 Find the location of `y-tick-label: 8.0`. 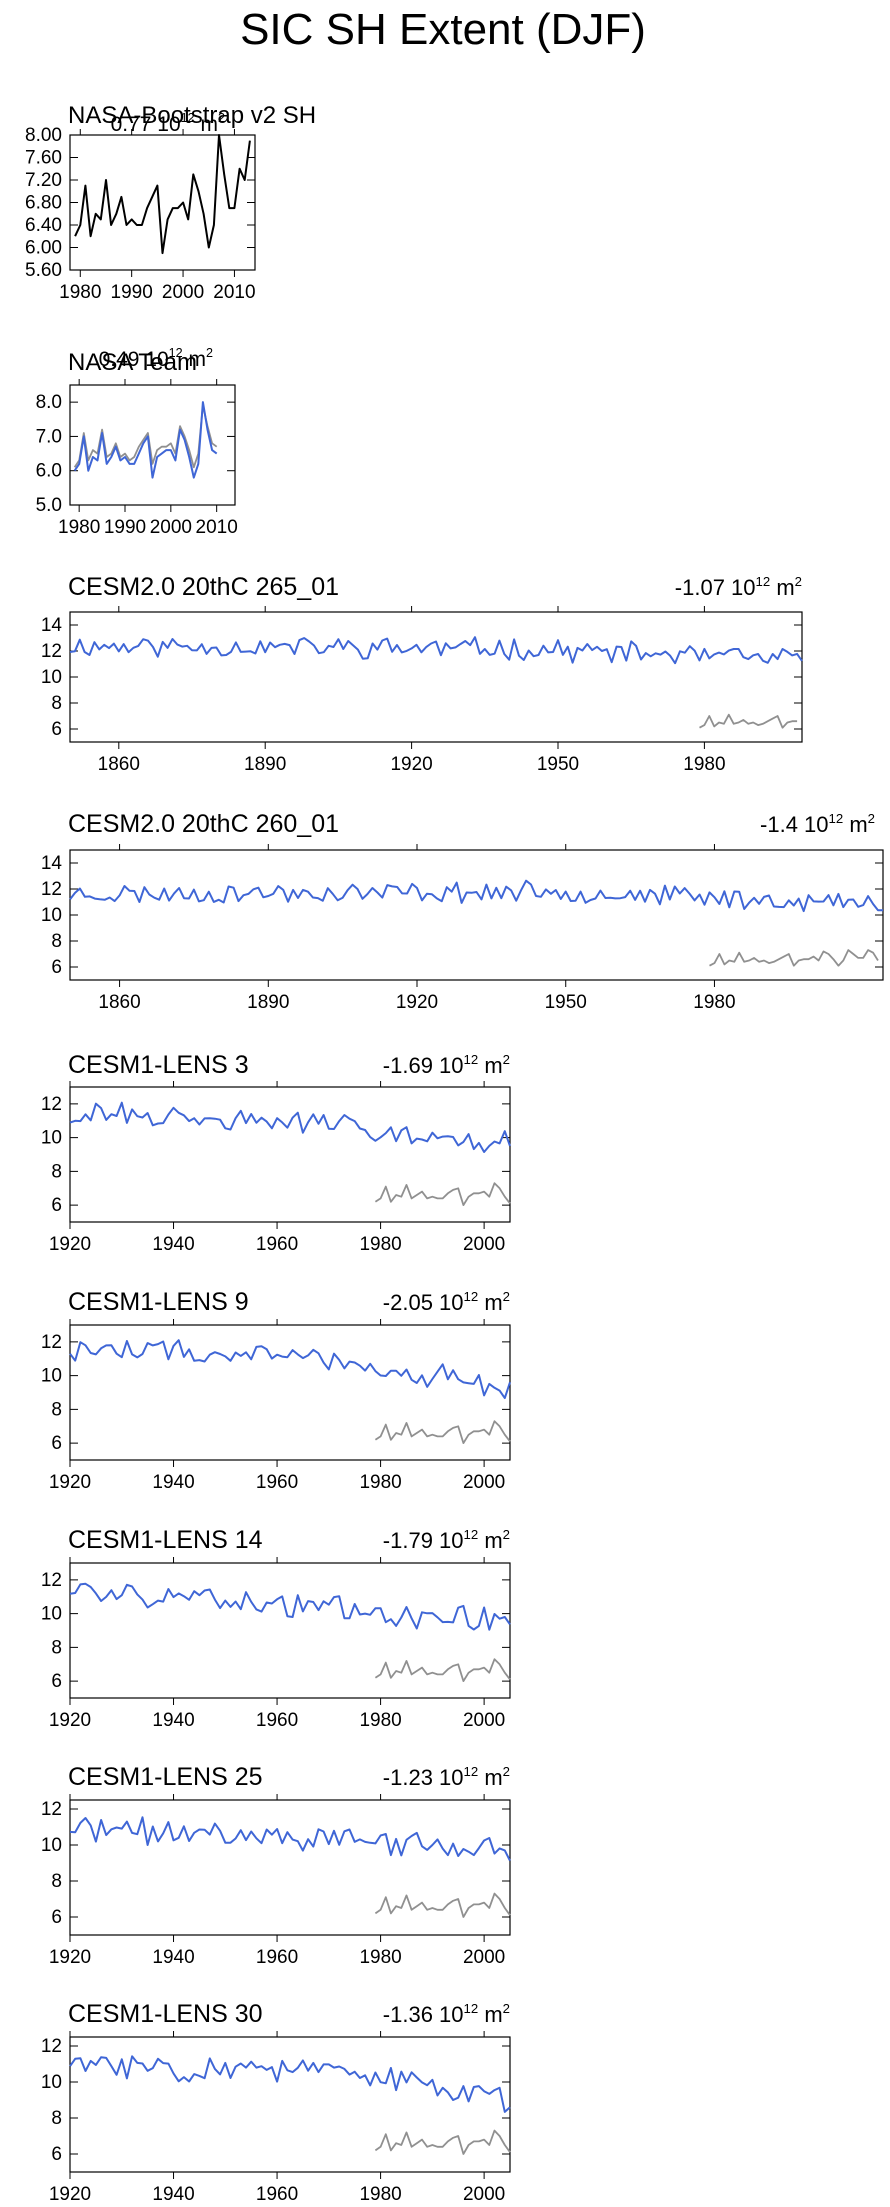

y-tick-label: 8.0 is located at coordinates (49, 402).